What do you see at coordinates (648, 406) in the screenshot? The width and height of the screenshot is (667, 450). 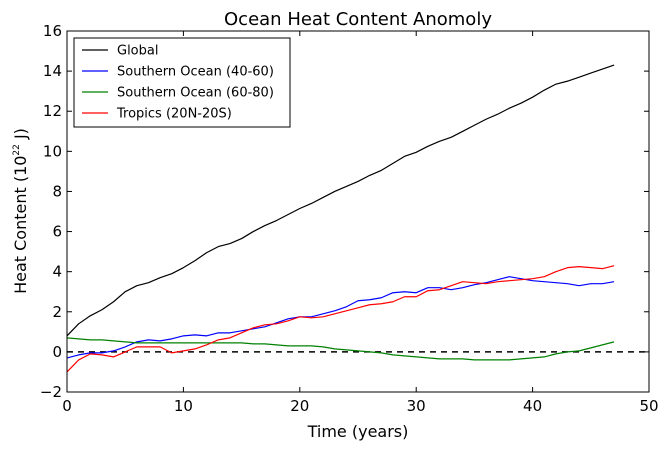 I see `x-tick-label: 50` at bounding box center [648, 406].